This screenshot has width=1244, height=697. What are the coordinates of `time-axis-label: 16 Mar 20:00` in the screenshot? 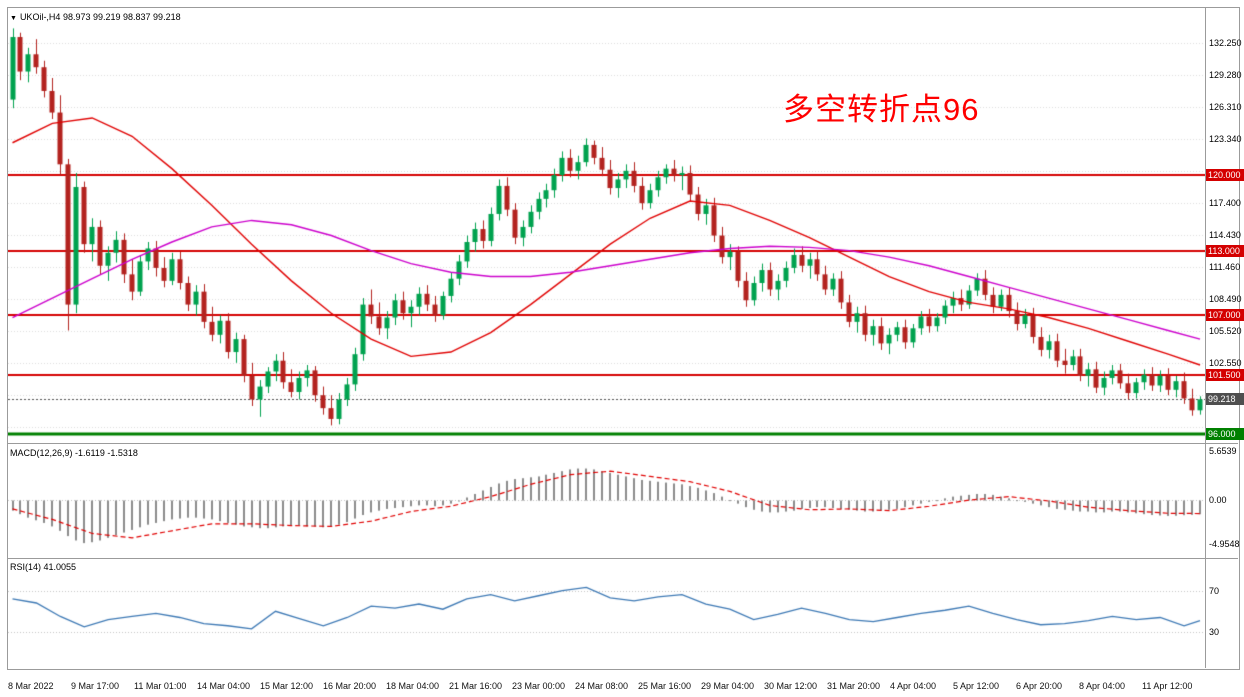 It's located at (350, 686).